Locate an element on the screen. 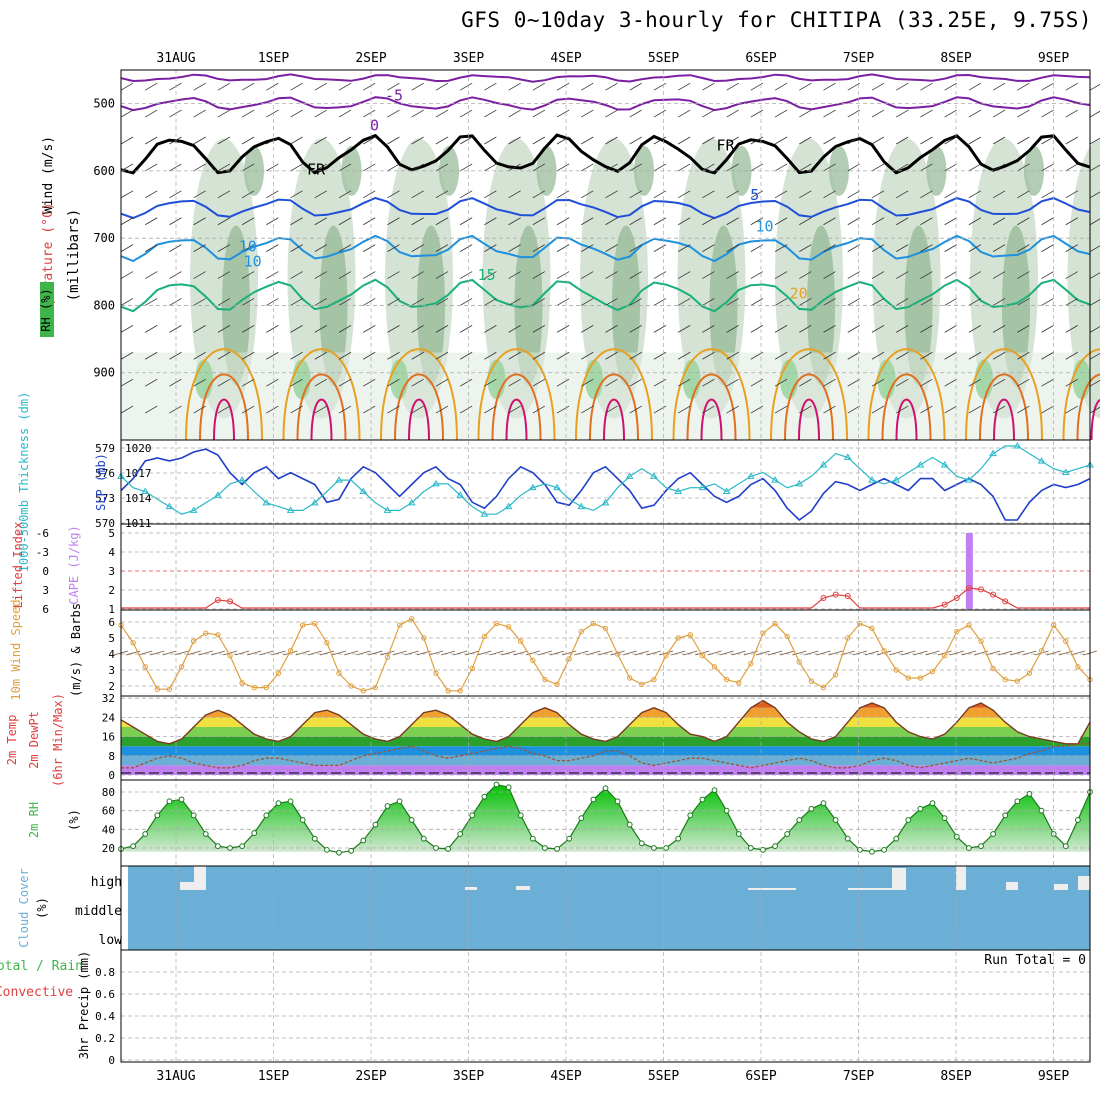 The height and width of the screenshot is (1100, 1100). isotherm-label: 10 is located at coordinates (248, 247).